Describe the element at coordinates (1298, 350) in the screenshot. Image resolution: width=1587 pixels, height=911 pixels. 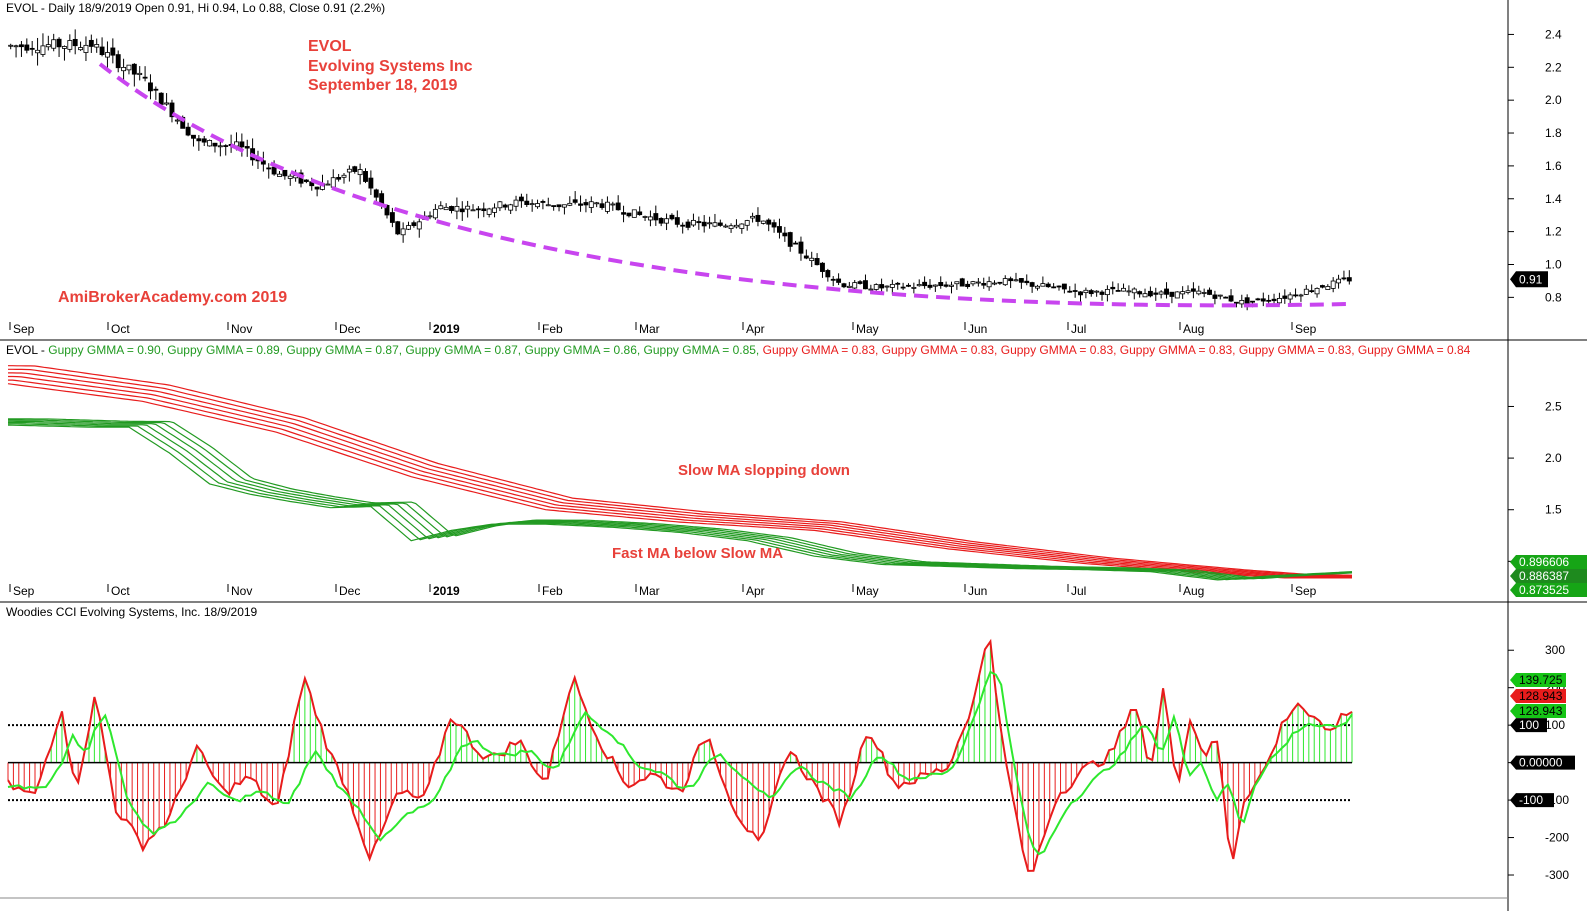
I see `gmma-legend-entry: Guppy GMMA = 0.83,` at that location.